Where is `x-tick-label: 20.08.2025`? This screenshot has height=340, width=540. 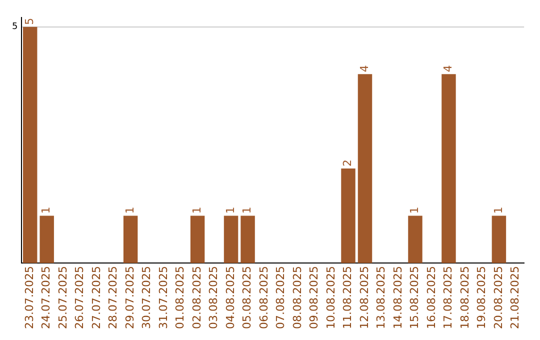
x-tick-label: 20.08.2025 is located at coordinates (498, 298).